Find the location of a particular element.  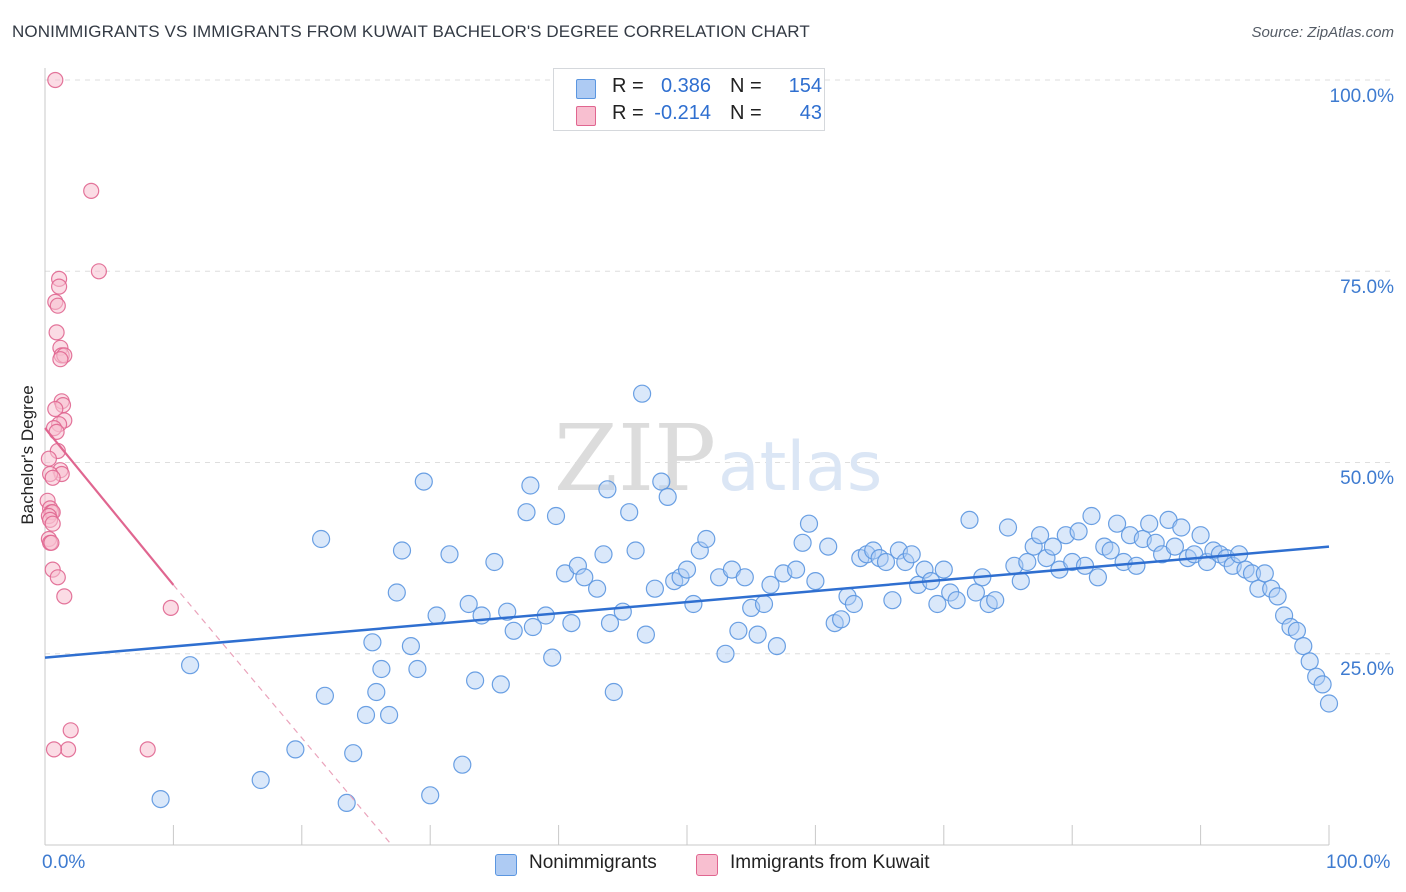

legend-label-immigrants-kuwait: Immigrants from Kuwait is located at coordinates (830, 862).